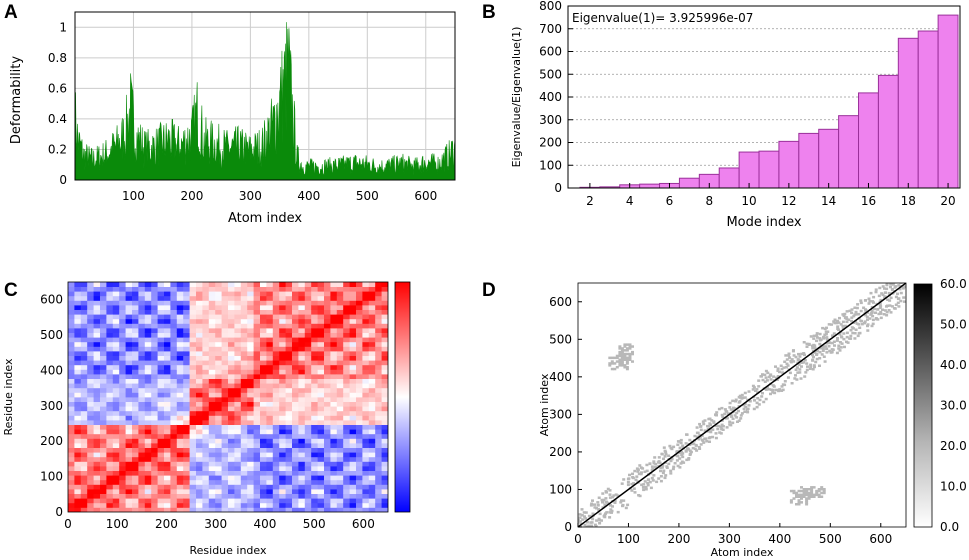 The height and width of the screenshot is (560, 969). Describe the element at coordinates (265, 101) in the screenshot. I see `deformability-area` at that location.